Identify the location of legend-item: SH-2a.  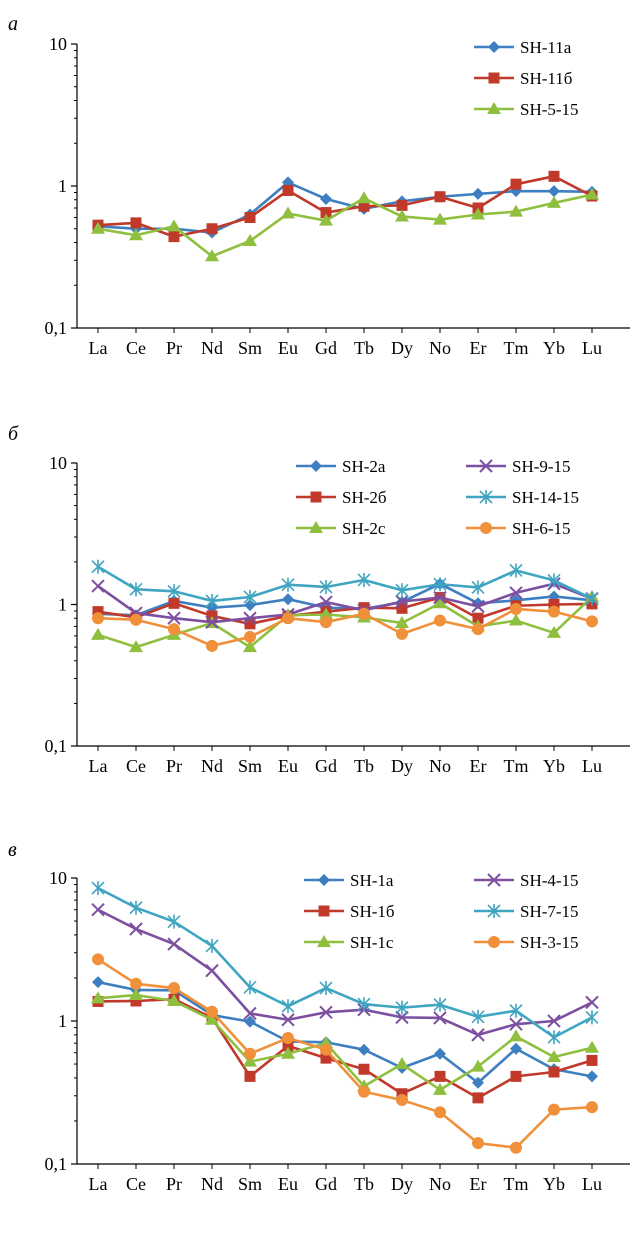
(341, 466).